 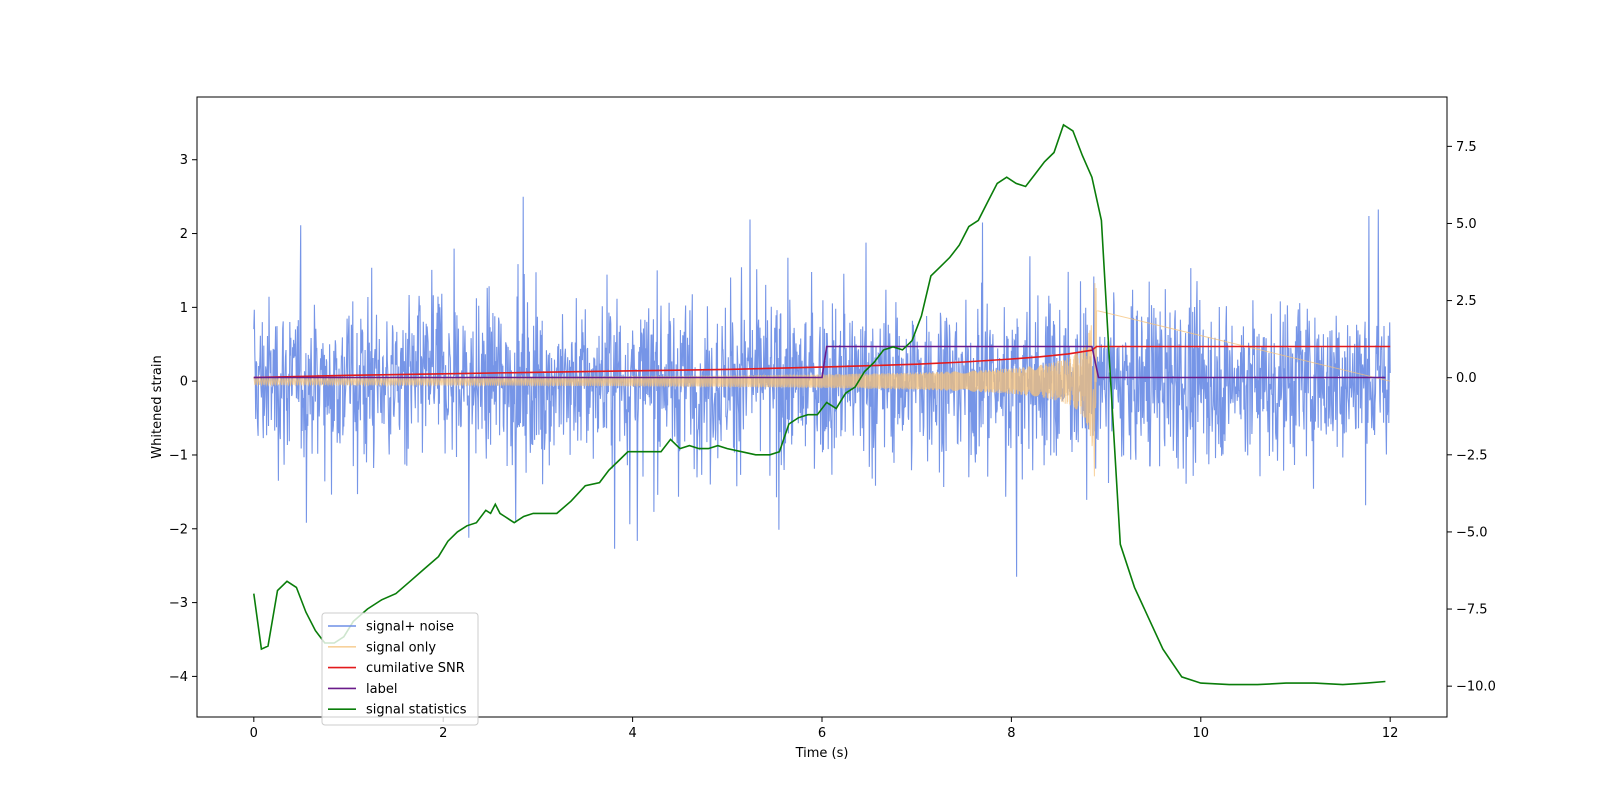 I want to click on y2-tick-label: −7.5, so click(x=1472, y=610).